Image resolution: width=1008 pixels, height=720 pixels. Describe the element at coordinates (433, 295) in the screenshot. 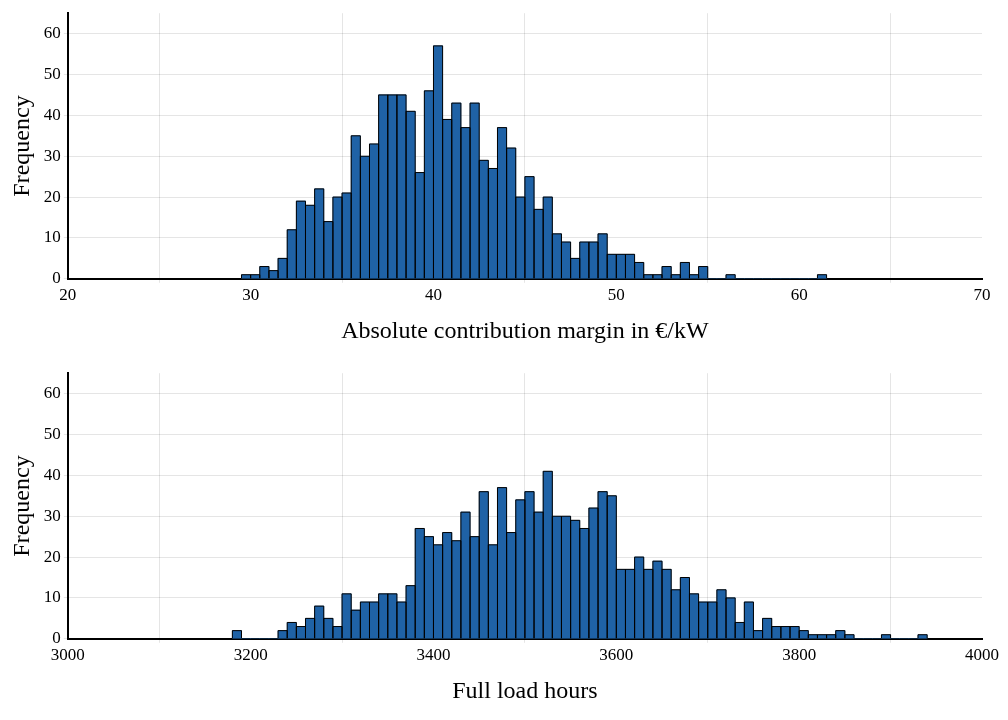

I see `x-tick-label: 40` at that location.